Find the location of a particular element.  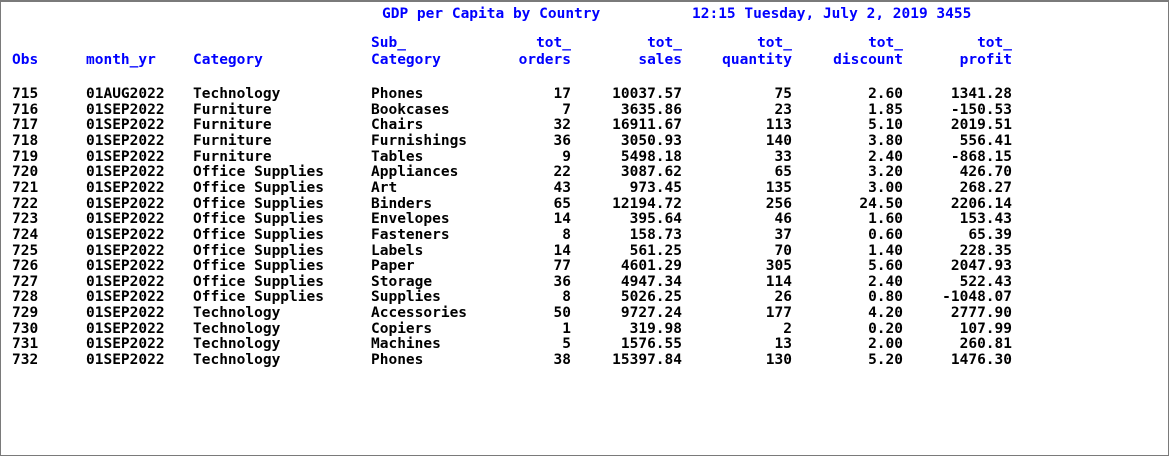

cell-tot-quantity: 70 is located at coordinates (783, 250).